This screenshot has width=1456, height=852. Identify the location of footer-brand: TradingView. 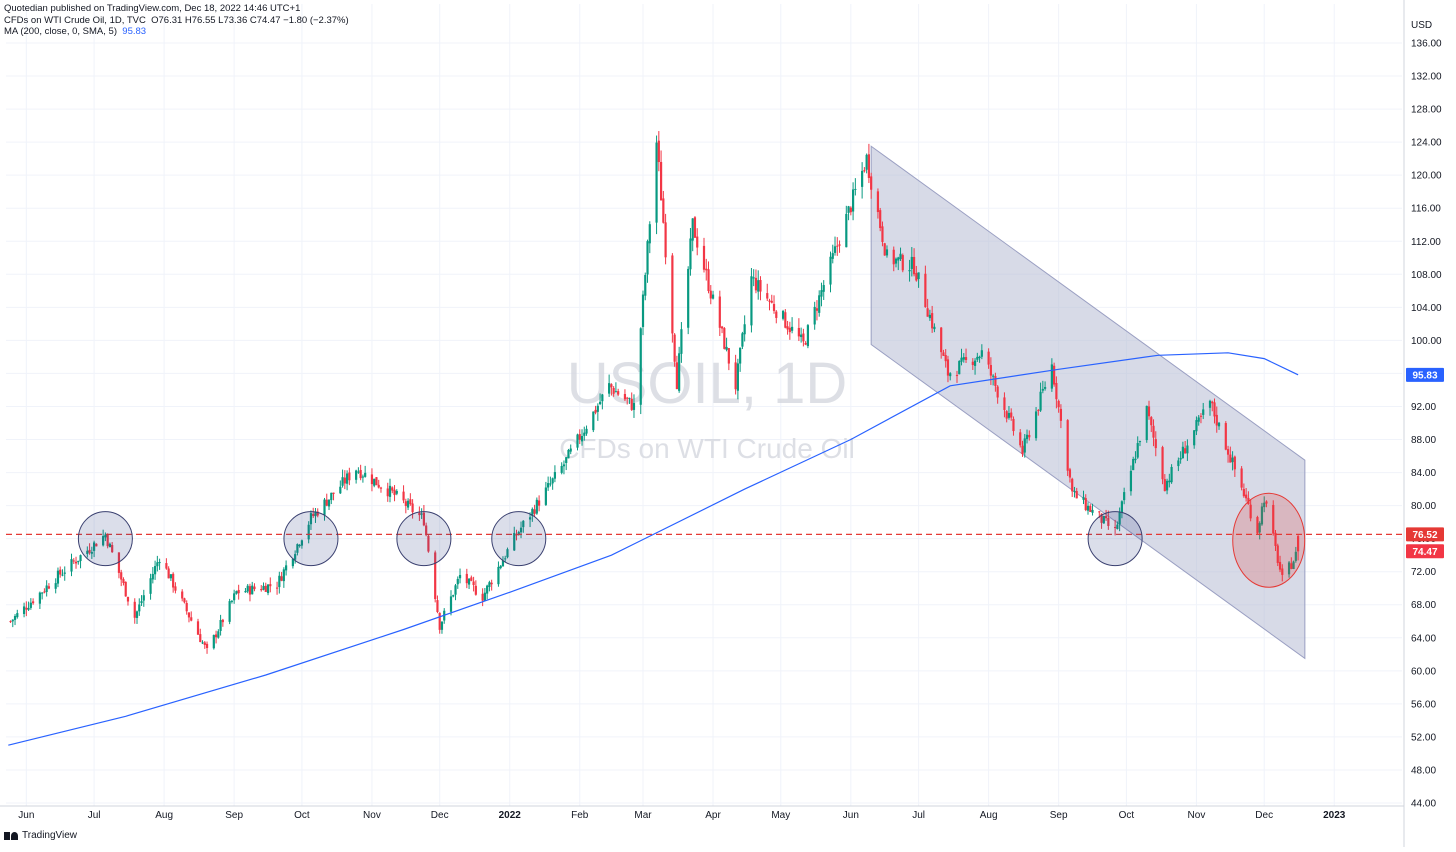
(40, 835).